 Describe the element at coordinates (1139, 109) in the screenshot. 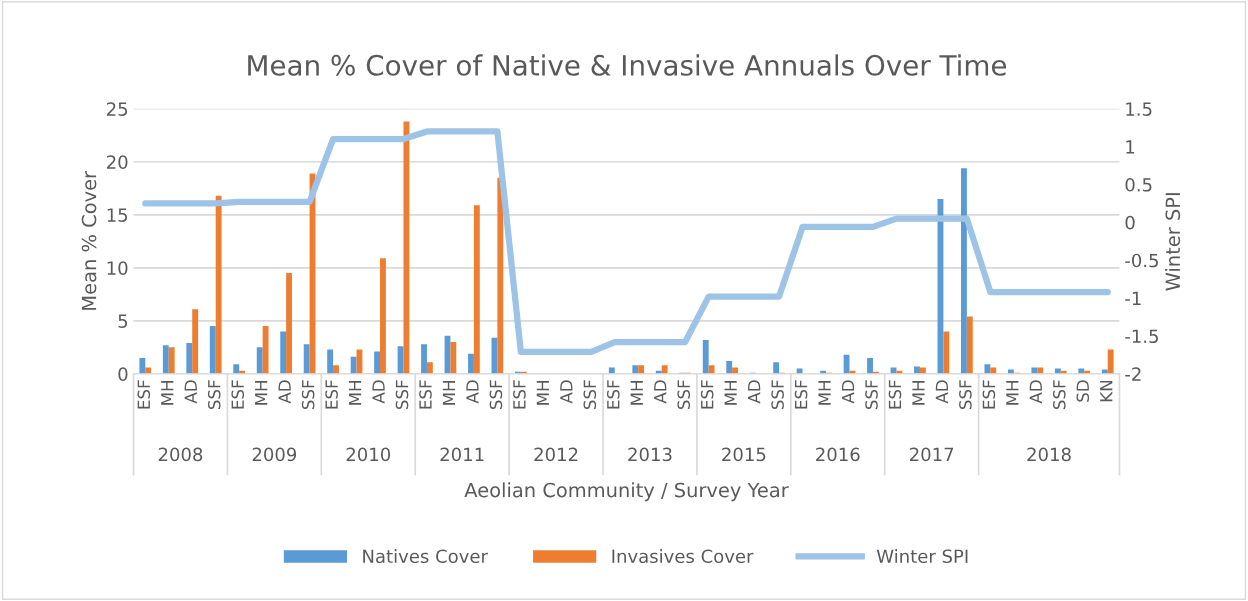

I see `y2-tick-label: 1.5` at that location.